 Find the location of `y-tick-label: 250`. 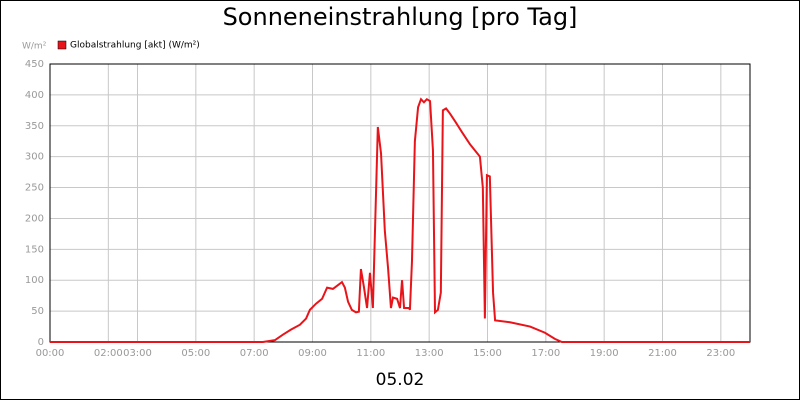

y-tick-label: 250 is located at coordinates (34, 188).